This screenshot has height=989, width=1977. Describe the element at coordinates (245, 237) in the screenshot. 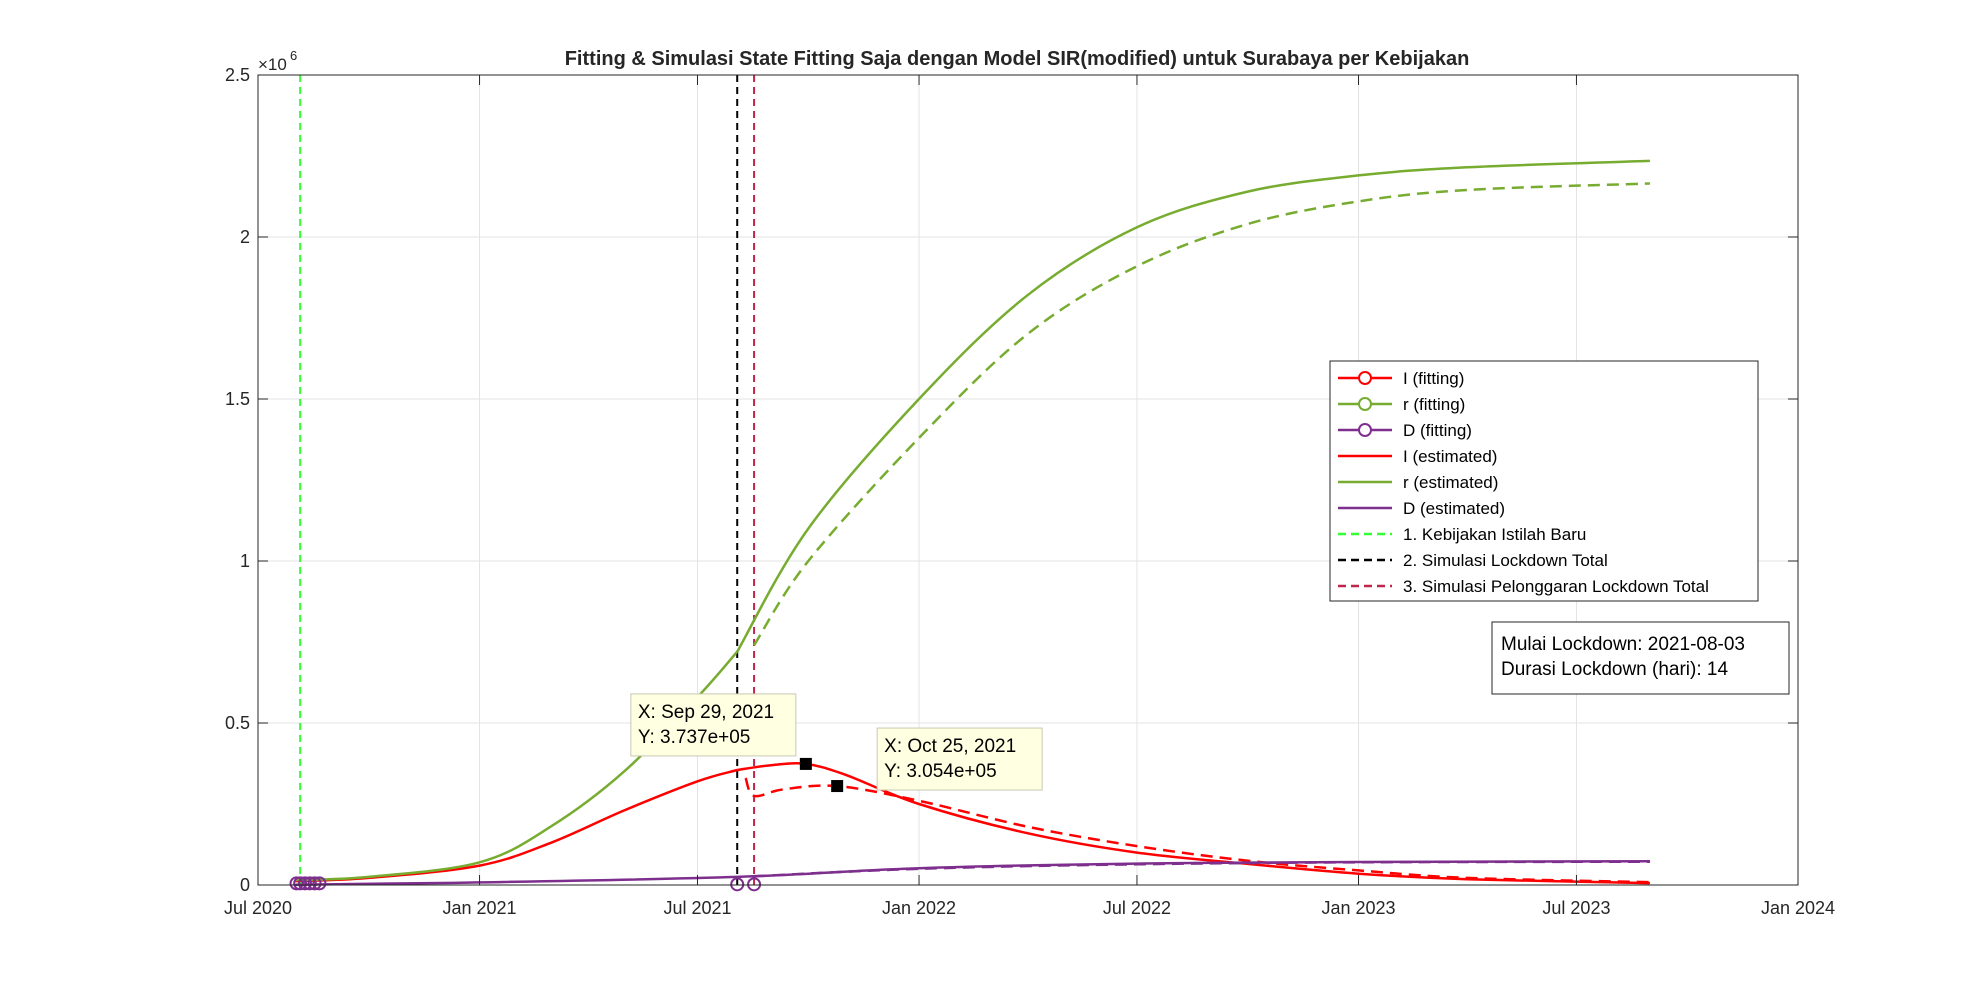

I see `y-tick-label: 2` at that location.